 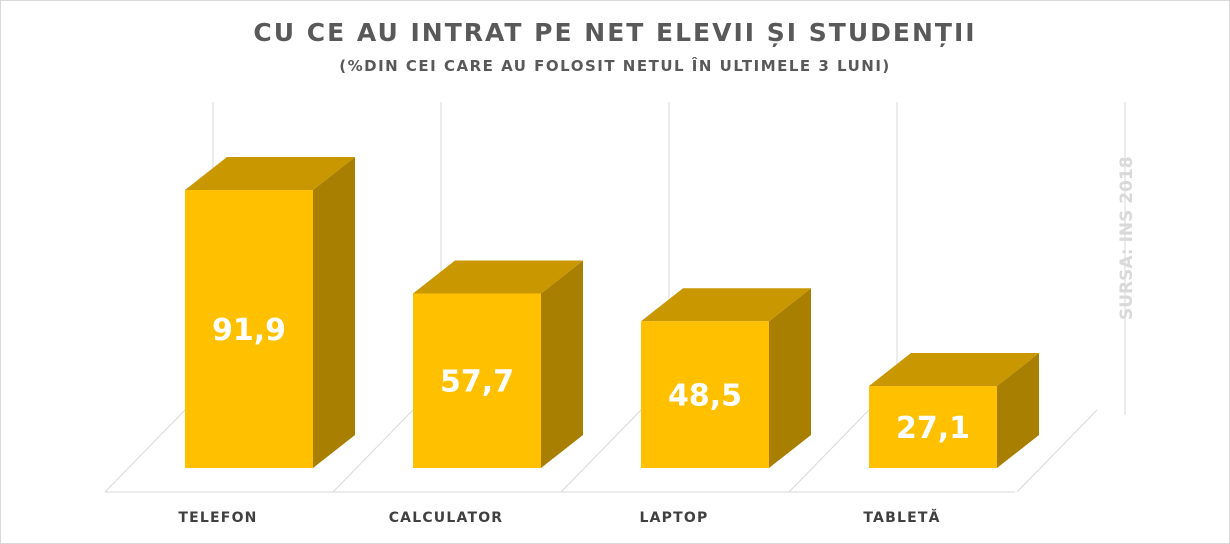 I want to click on data-label: 91,9, so click(x=249, y=330).